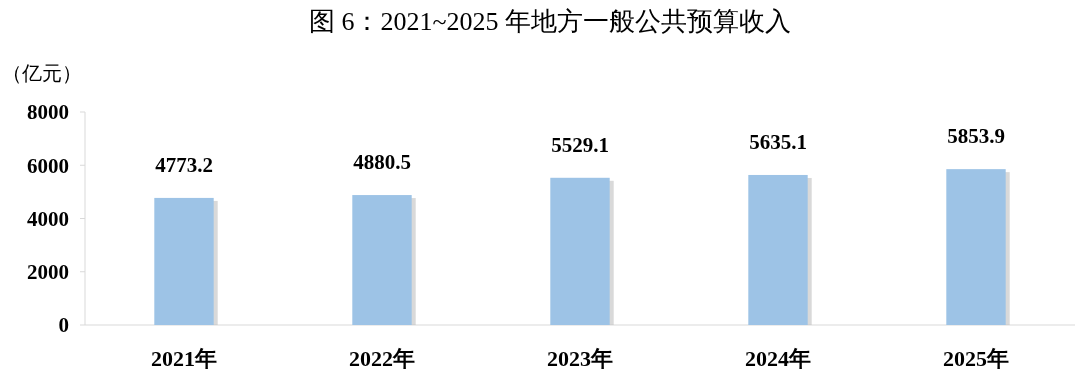  Describe the element at coordinates (48, 218) in the screenshot. I see `y-tick-label: 4000` at that location.